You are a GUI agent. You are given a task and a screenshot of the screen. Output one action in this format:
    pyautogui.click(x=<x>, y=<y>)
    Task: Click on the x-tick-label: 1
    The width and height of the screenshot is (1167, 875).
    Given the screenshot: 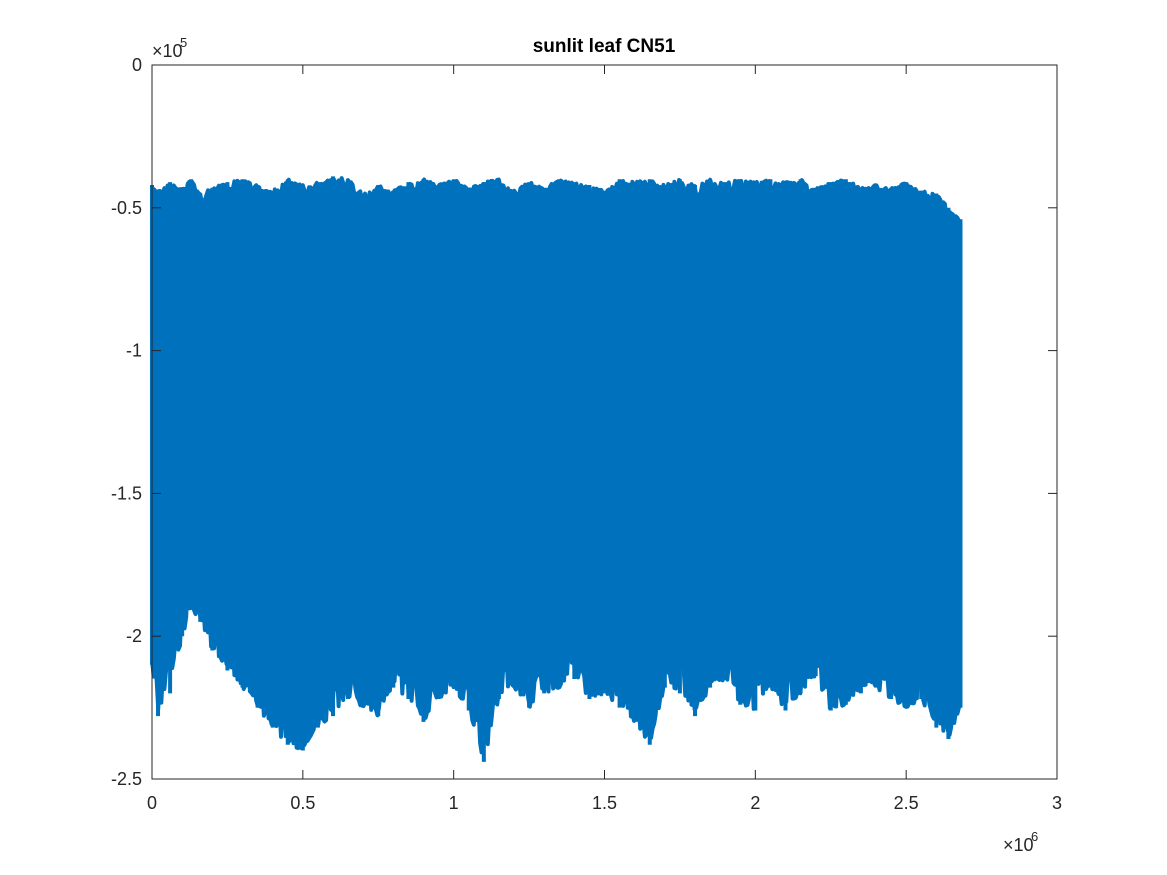 What is the action you would take?
    pyautogui.click(x=454, y=803)
    